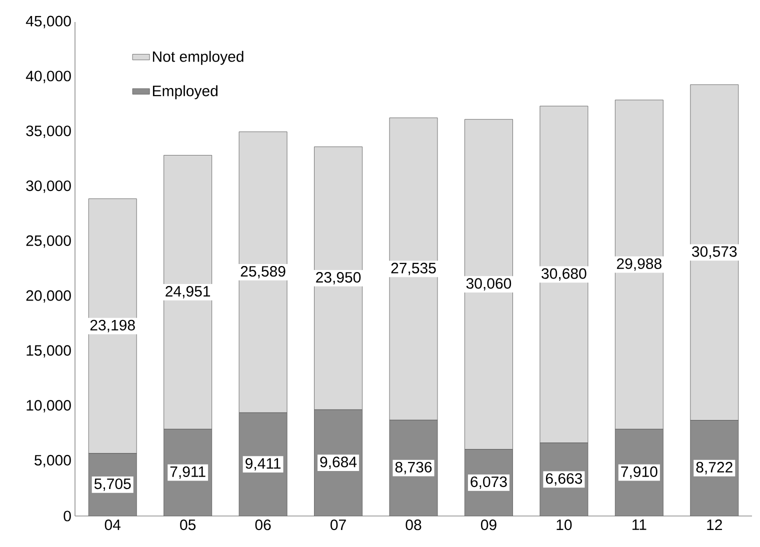 This screenshot has height=547, width=760. What do you see at coordinates (198, 57) in the screenshot?
I see `legend-label: Not employed` at bounding box center [198, 57].